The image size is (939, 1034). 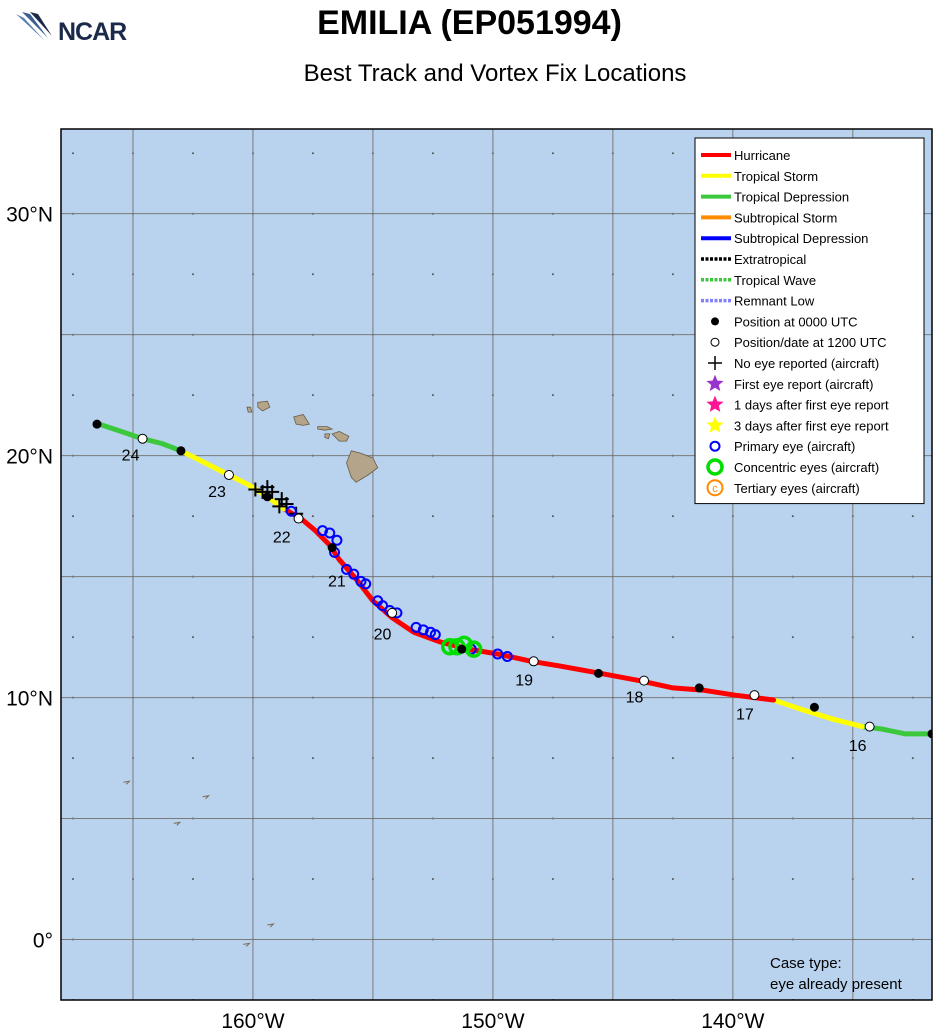 What do you see at coordinates (836, 974) in the screenshot?
I see `case-type-note: Case type: eye already present` at bounding box center [836, 974].